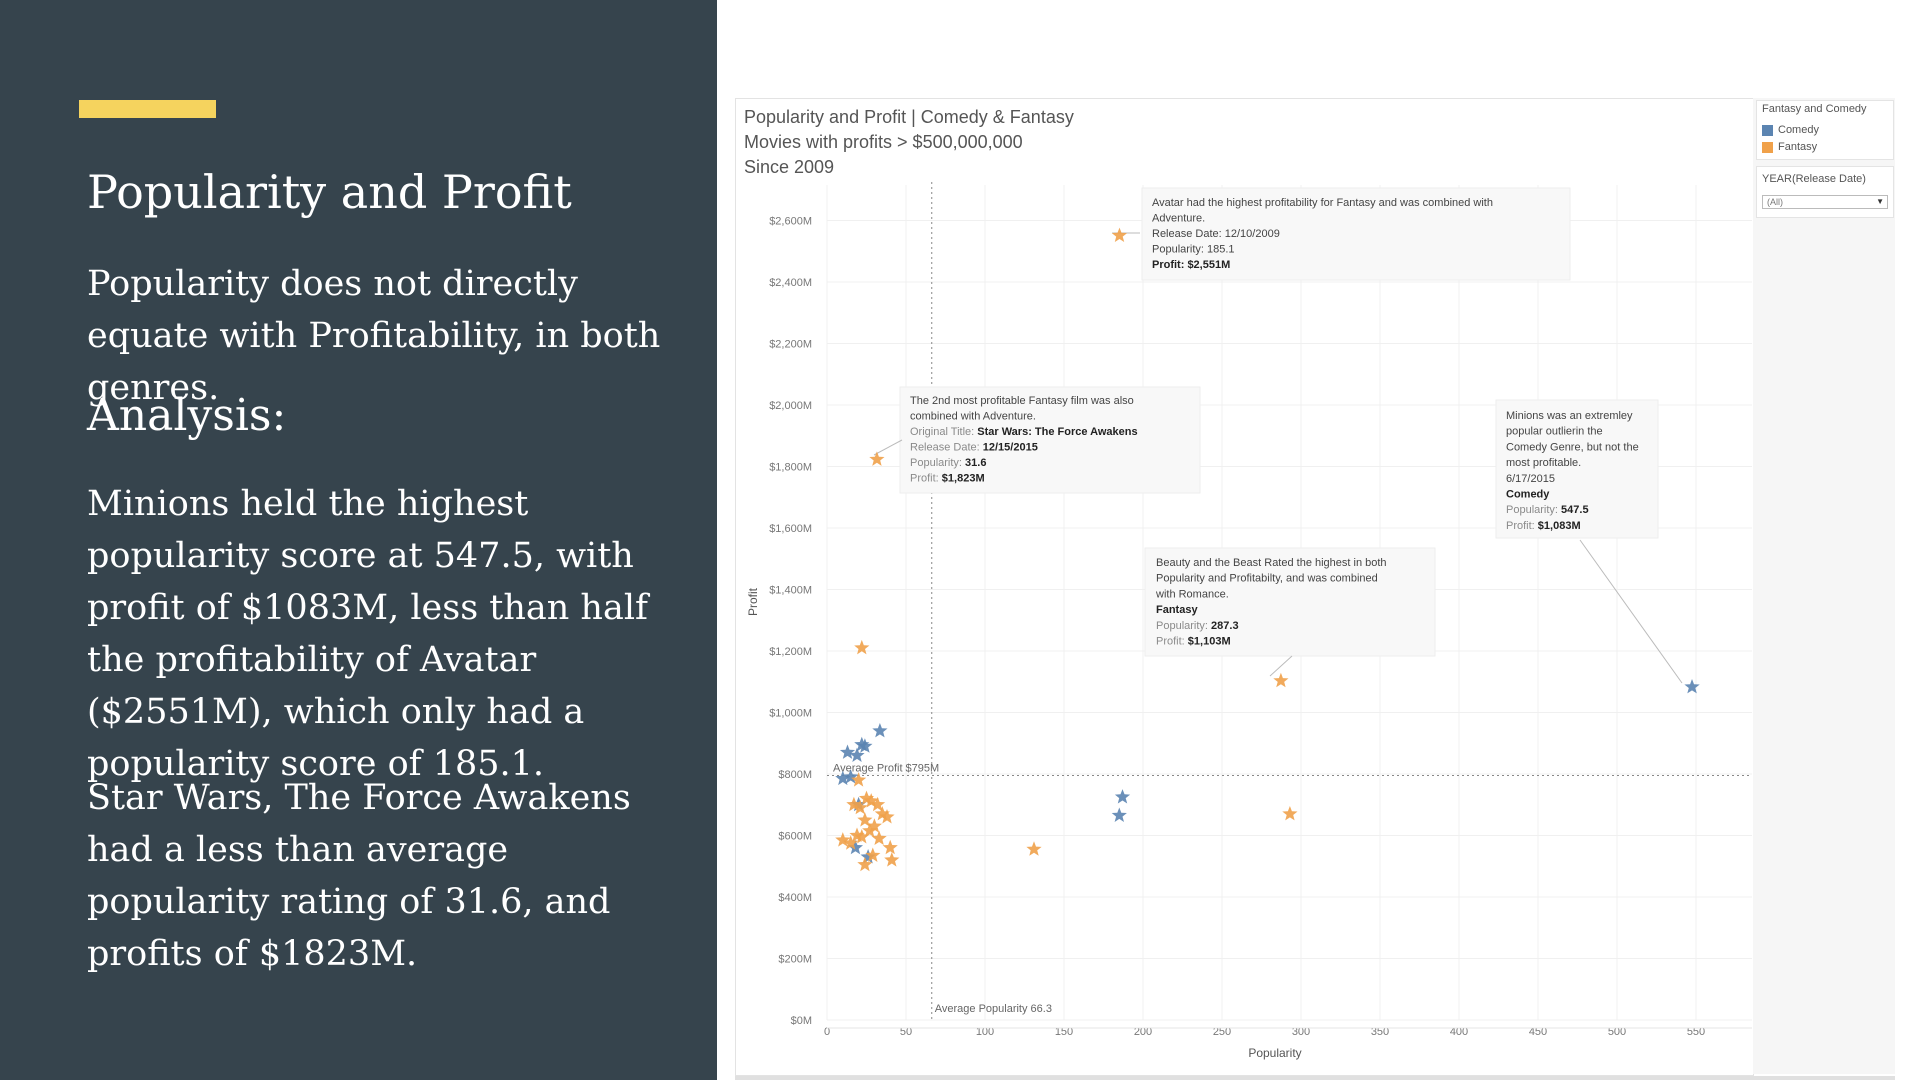 The height and width of the screenshot is (1080, 1920). What do you see at coordinates (1696, 1032) in the screenshot?
I see `x-tick-label: 550` at bounding box center [1696, 1032].